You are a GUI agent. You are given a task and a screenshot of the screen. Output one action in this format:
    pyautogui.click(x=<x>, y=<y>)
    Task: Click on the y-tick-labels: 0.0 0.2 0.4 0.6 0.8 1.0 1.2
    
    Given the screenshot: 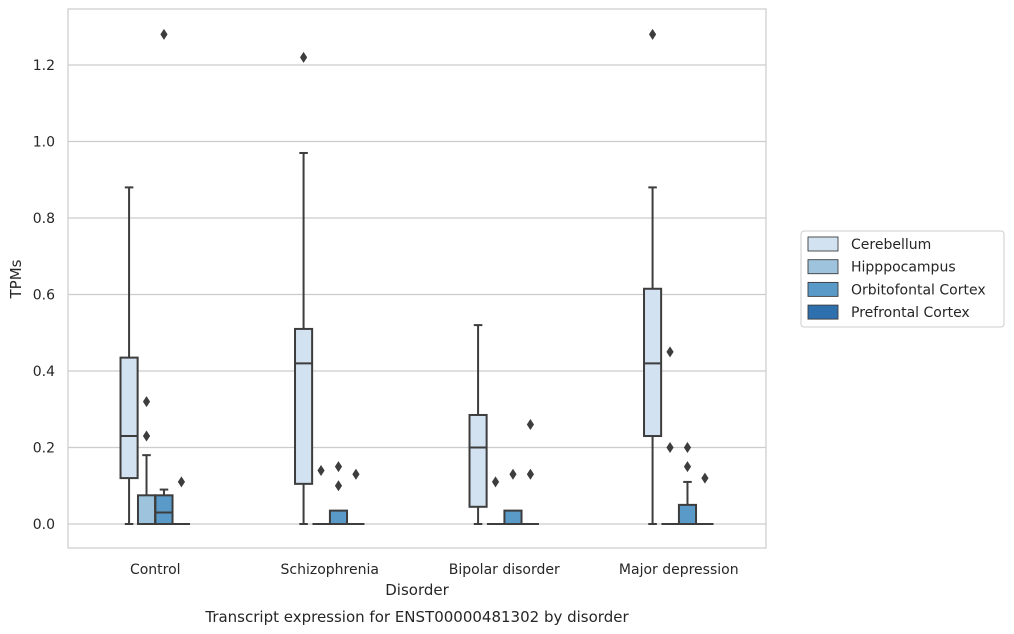 What is the action you would take?
    pyautogui.click(x=44, y=295)
    